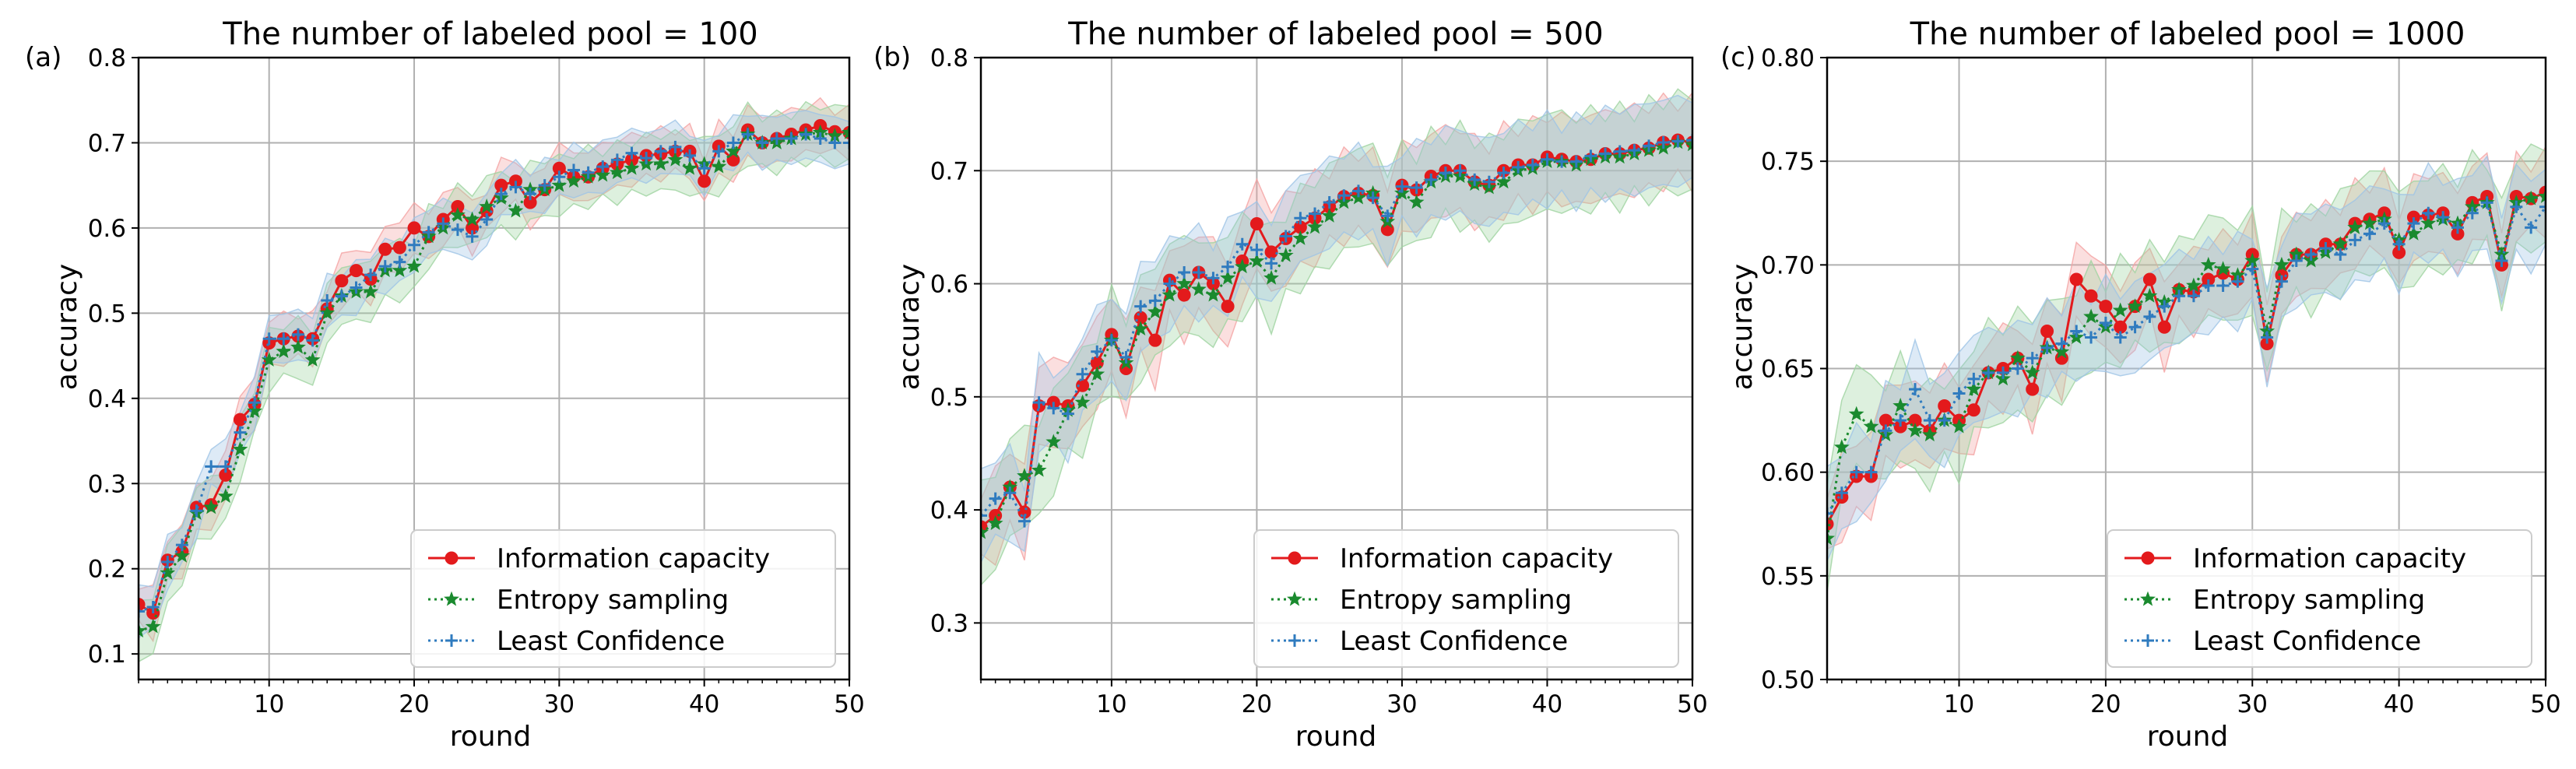  What do you see at coordinates (2186, 357) in the screenshot?
I see `series-line-least-confidence` at bounding box center [2186, 357].